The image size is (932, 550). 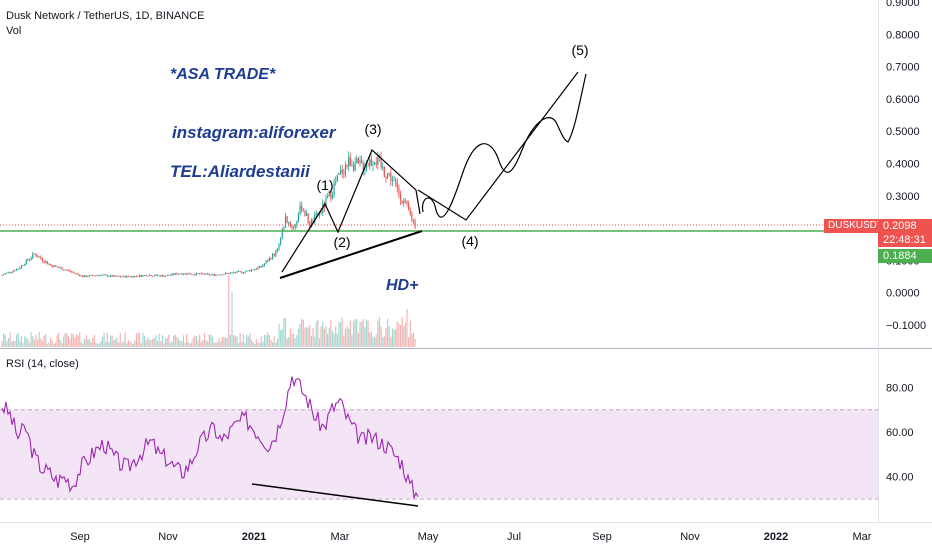 I want to click on time-tick-label: Sep, so click(x=80, y=537).